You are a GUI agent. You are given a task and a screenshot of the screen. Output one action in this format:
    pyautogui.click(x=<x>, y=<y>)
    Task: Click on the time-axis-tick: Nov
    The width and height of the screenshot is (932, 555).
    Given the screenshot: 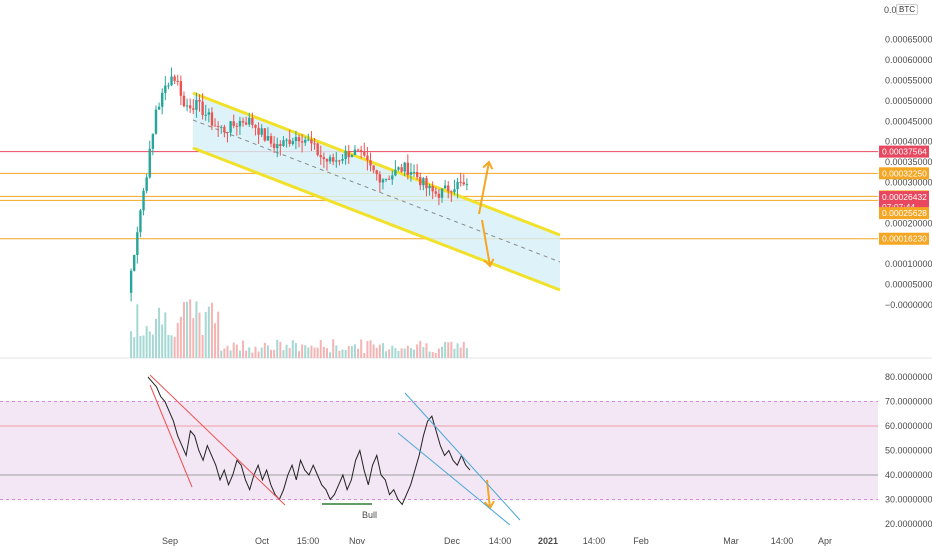 What is the action you would take?
    pyautogui.click(x=357, y=541)
    